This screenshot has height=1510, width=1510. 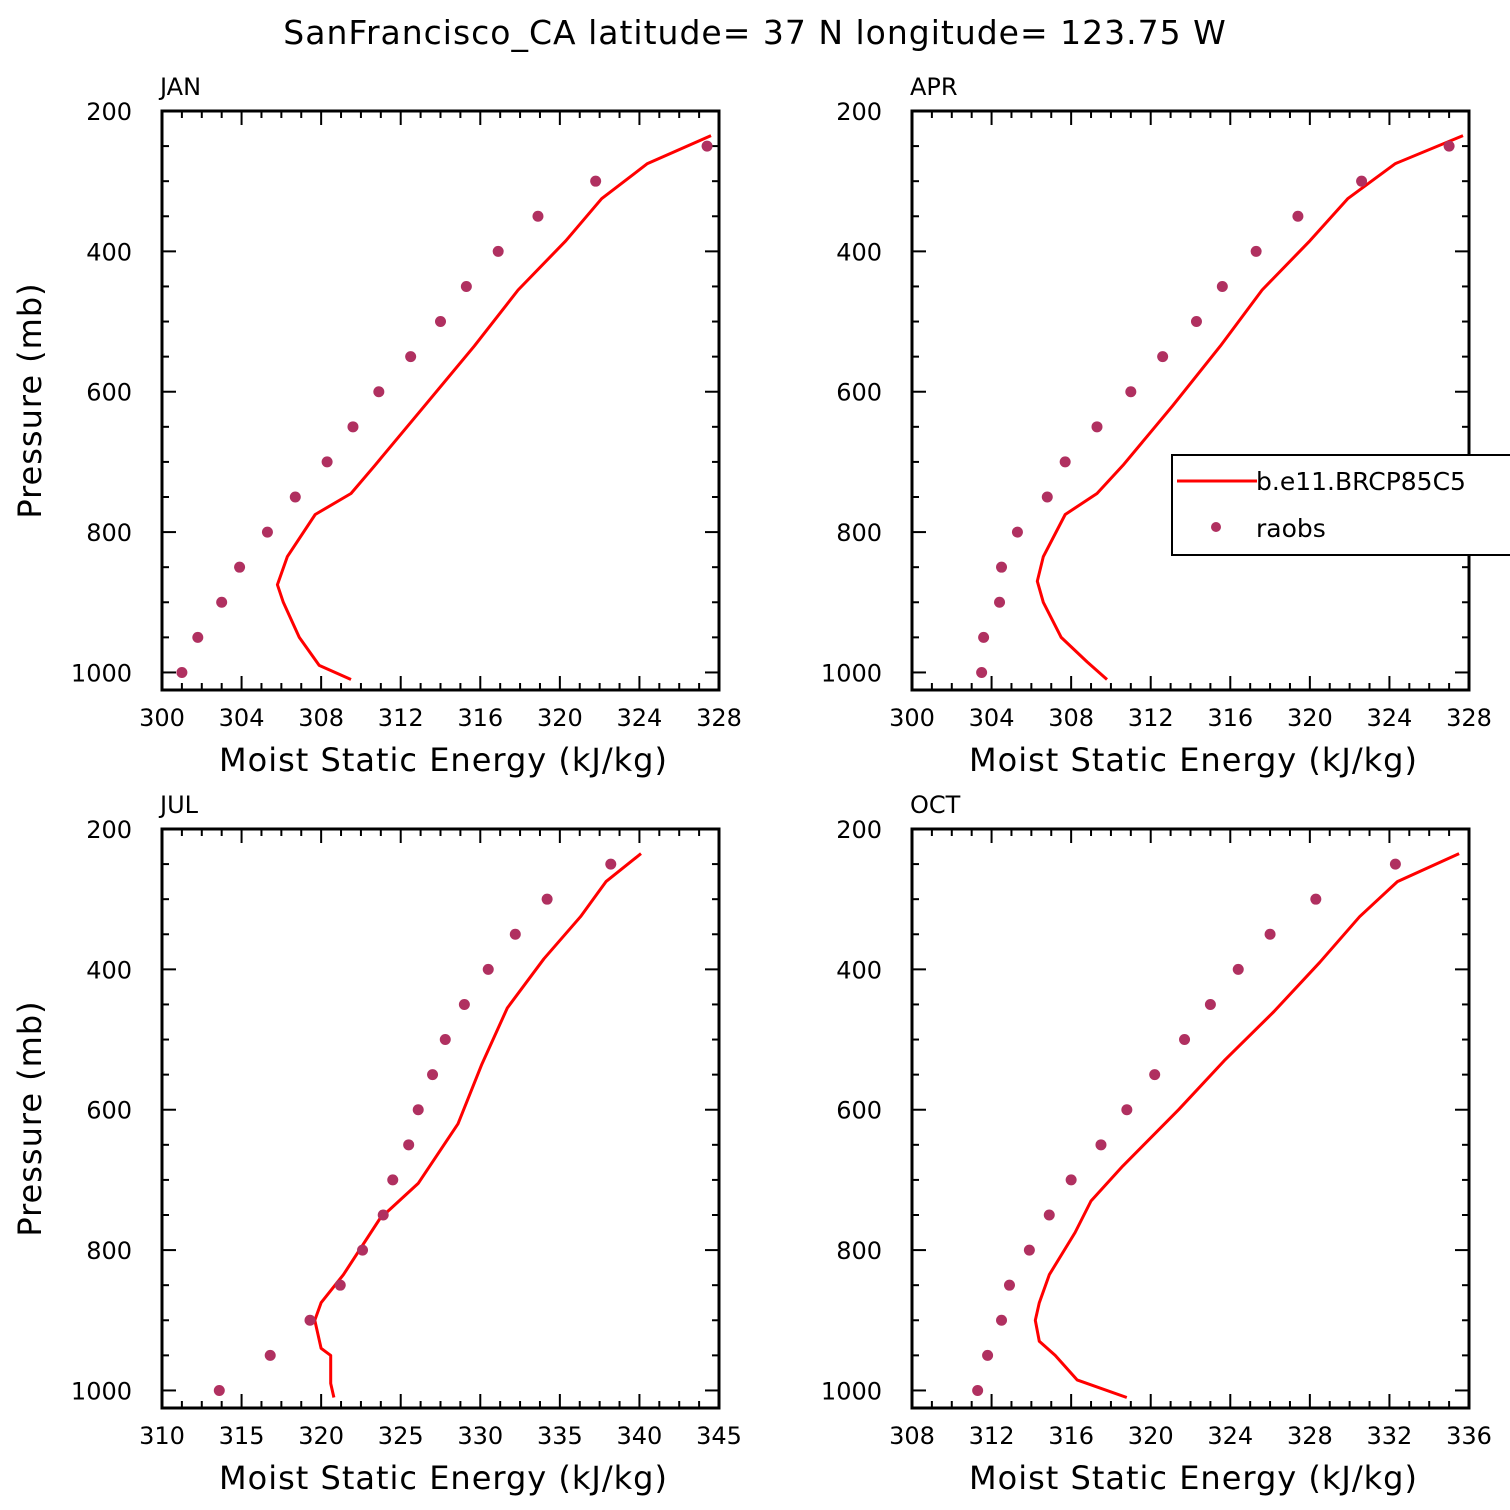 What do you see at coordinates (1361, 481) in the screenshot?
I see `legend-model-label: b.e11.BRCP85C5` at bounding box center [1361, 481].